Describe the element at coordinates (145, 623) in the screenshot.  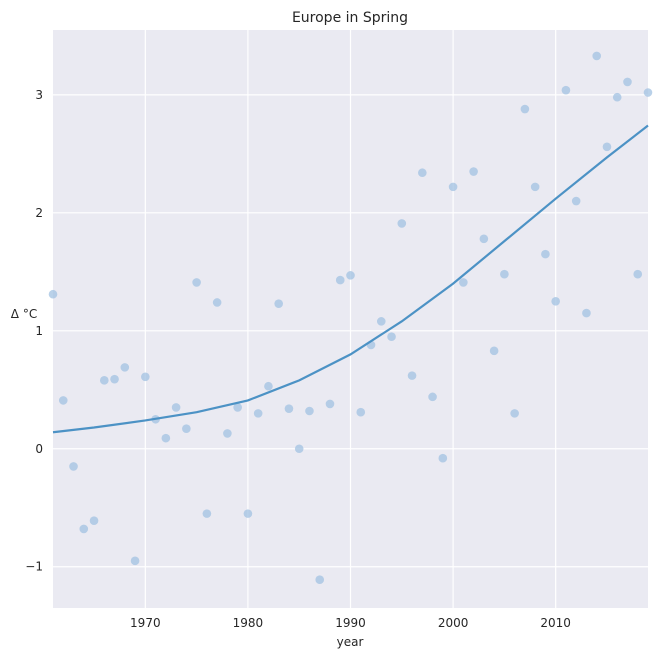
I see `x-tick-label: 1970` at that location.